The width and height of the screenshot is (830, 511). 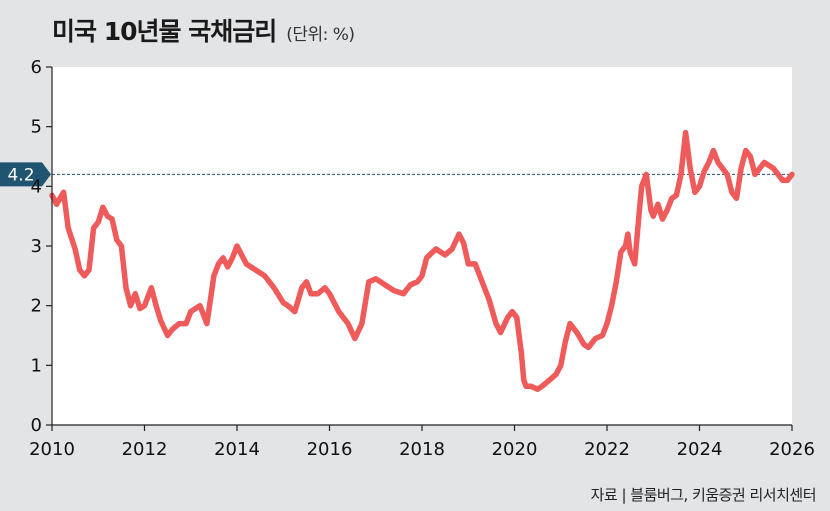 I want to click on x-tick-label: 2020, so click(x=515, y=449).